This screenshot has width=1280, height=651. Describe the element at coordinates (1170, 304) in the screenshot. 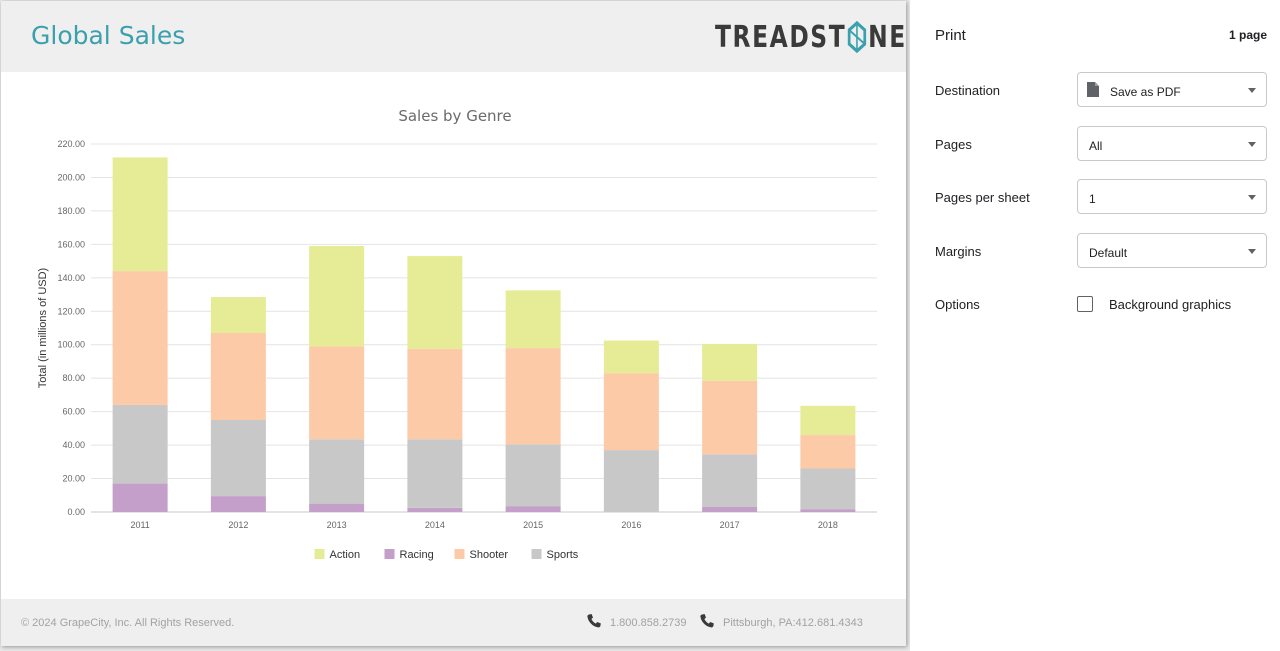

I see `background-graphics-label: Background graphics` at that location.